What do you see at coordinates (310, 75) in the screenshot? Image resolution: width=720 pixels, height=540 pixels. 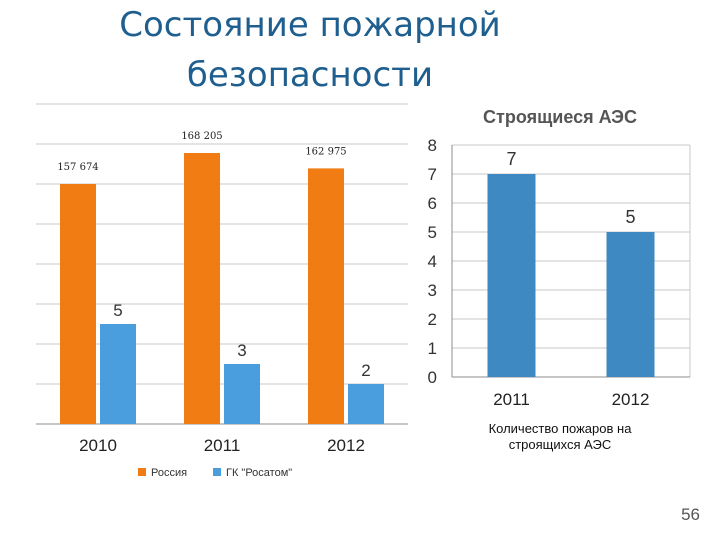 I see `slide-title-line-2: безопасности` at bounding box center [310, 75].